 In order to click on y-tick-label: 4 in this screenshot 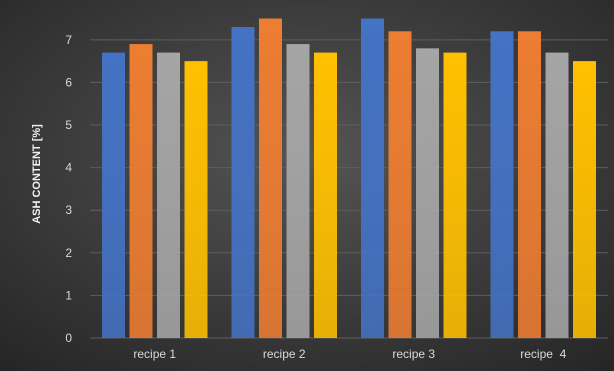, I will do `click(68, 168)`.